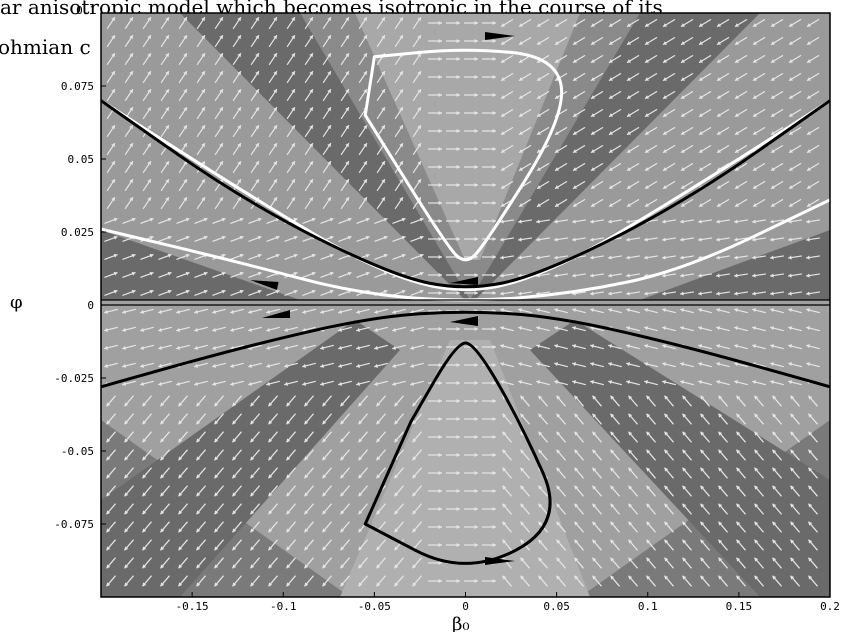 The image size is (849, 632). What do you see at coordinates (467, 136) in the screenshot?
I see `shade-region-upper-center` at bounding box center [467, 136].